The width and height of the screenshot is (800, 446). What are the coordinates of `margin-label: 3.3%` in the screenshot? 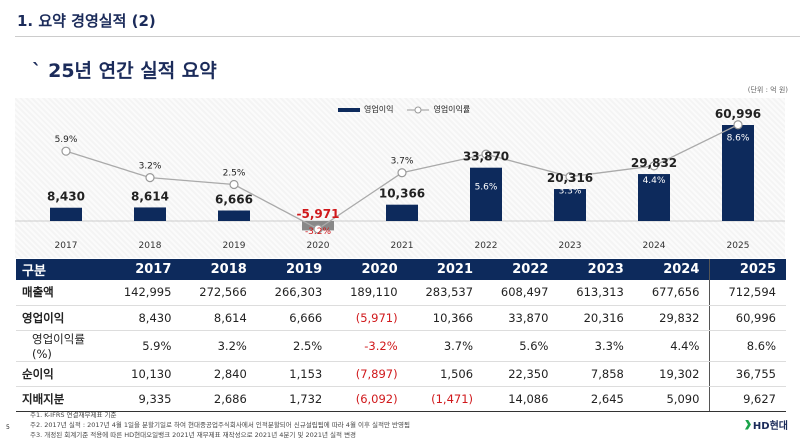 It's located at (570, 192).